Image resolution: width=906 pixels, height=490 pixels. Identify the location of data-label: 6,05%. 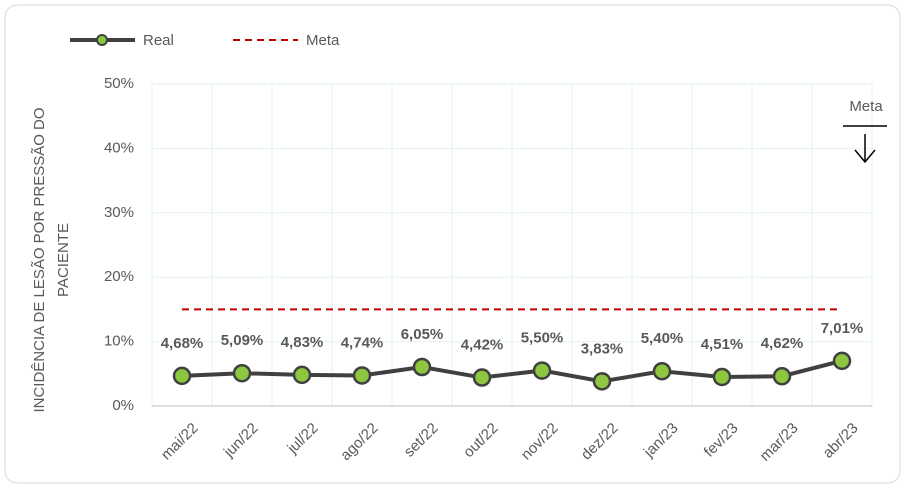
(422, 334).